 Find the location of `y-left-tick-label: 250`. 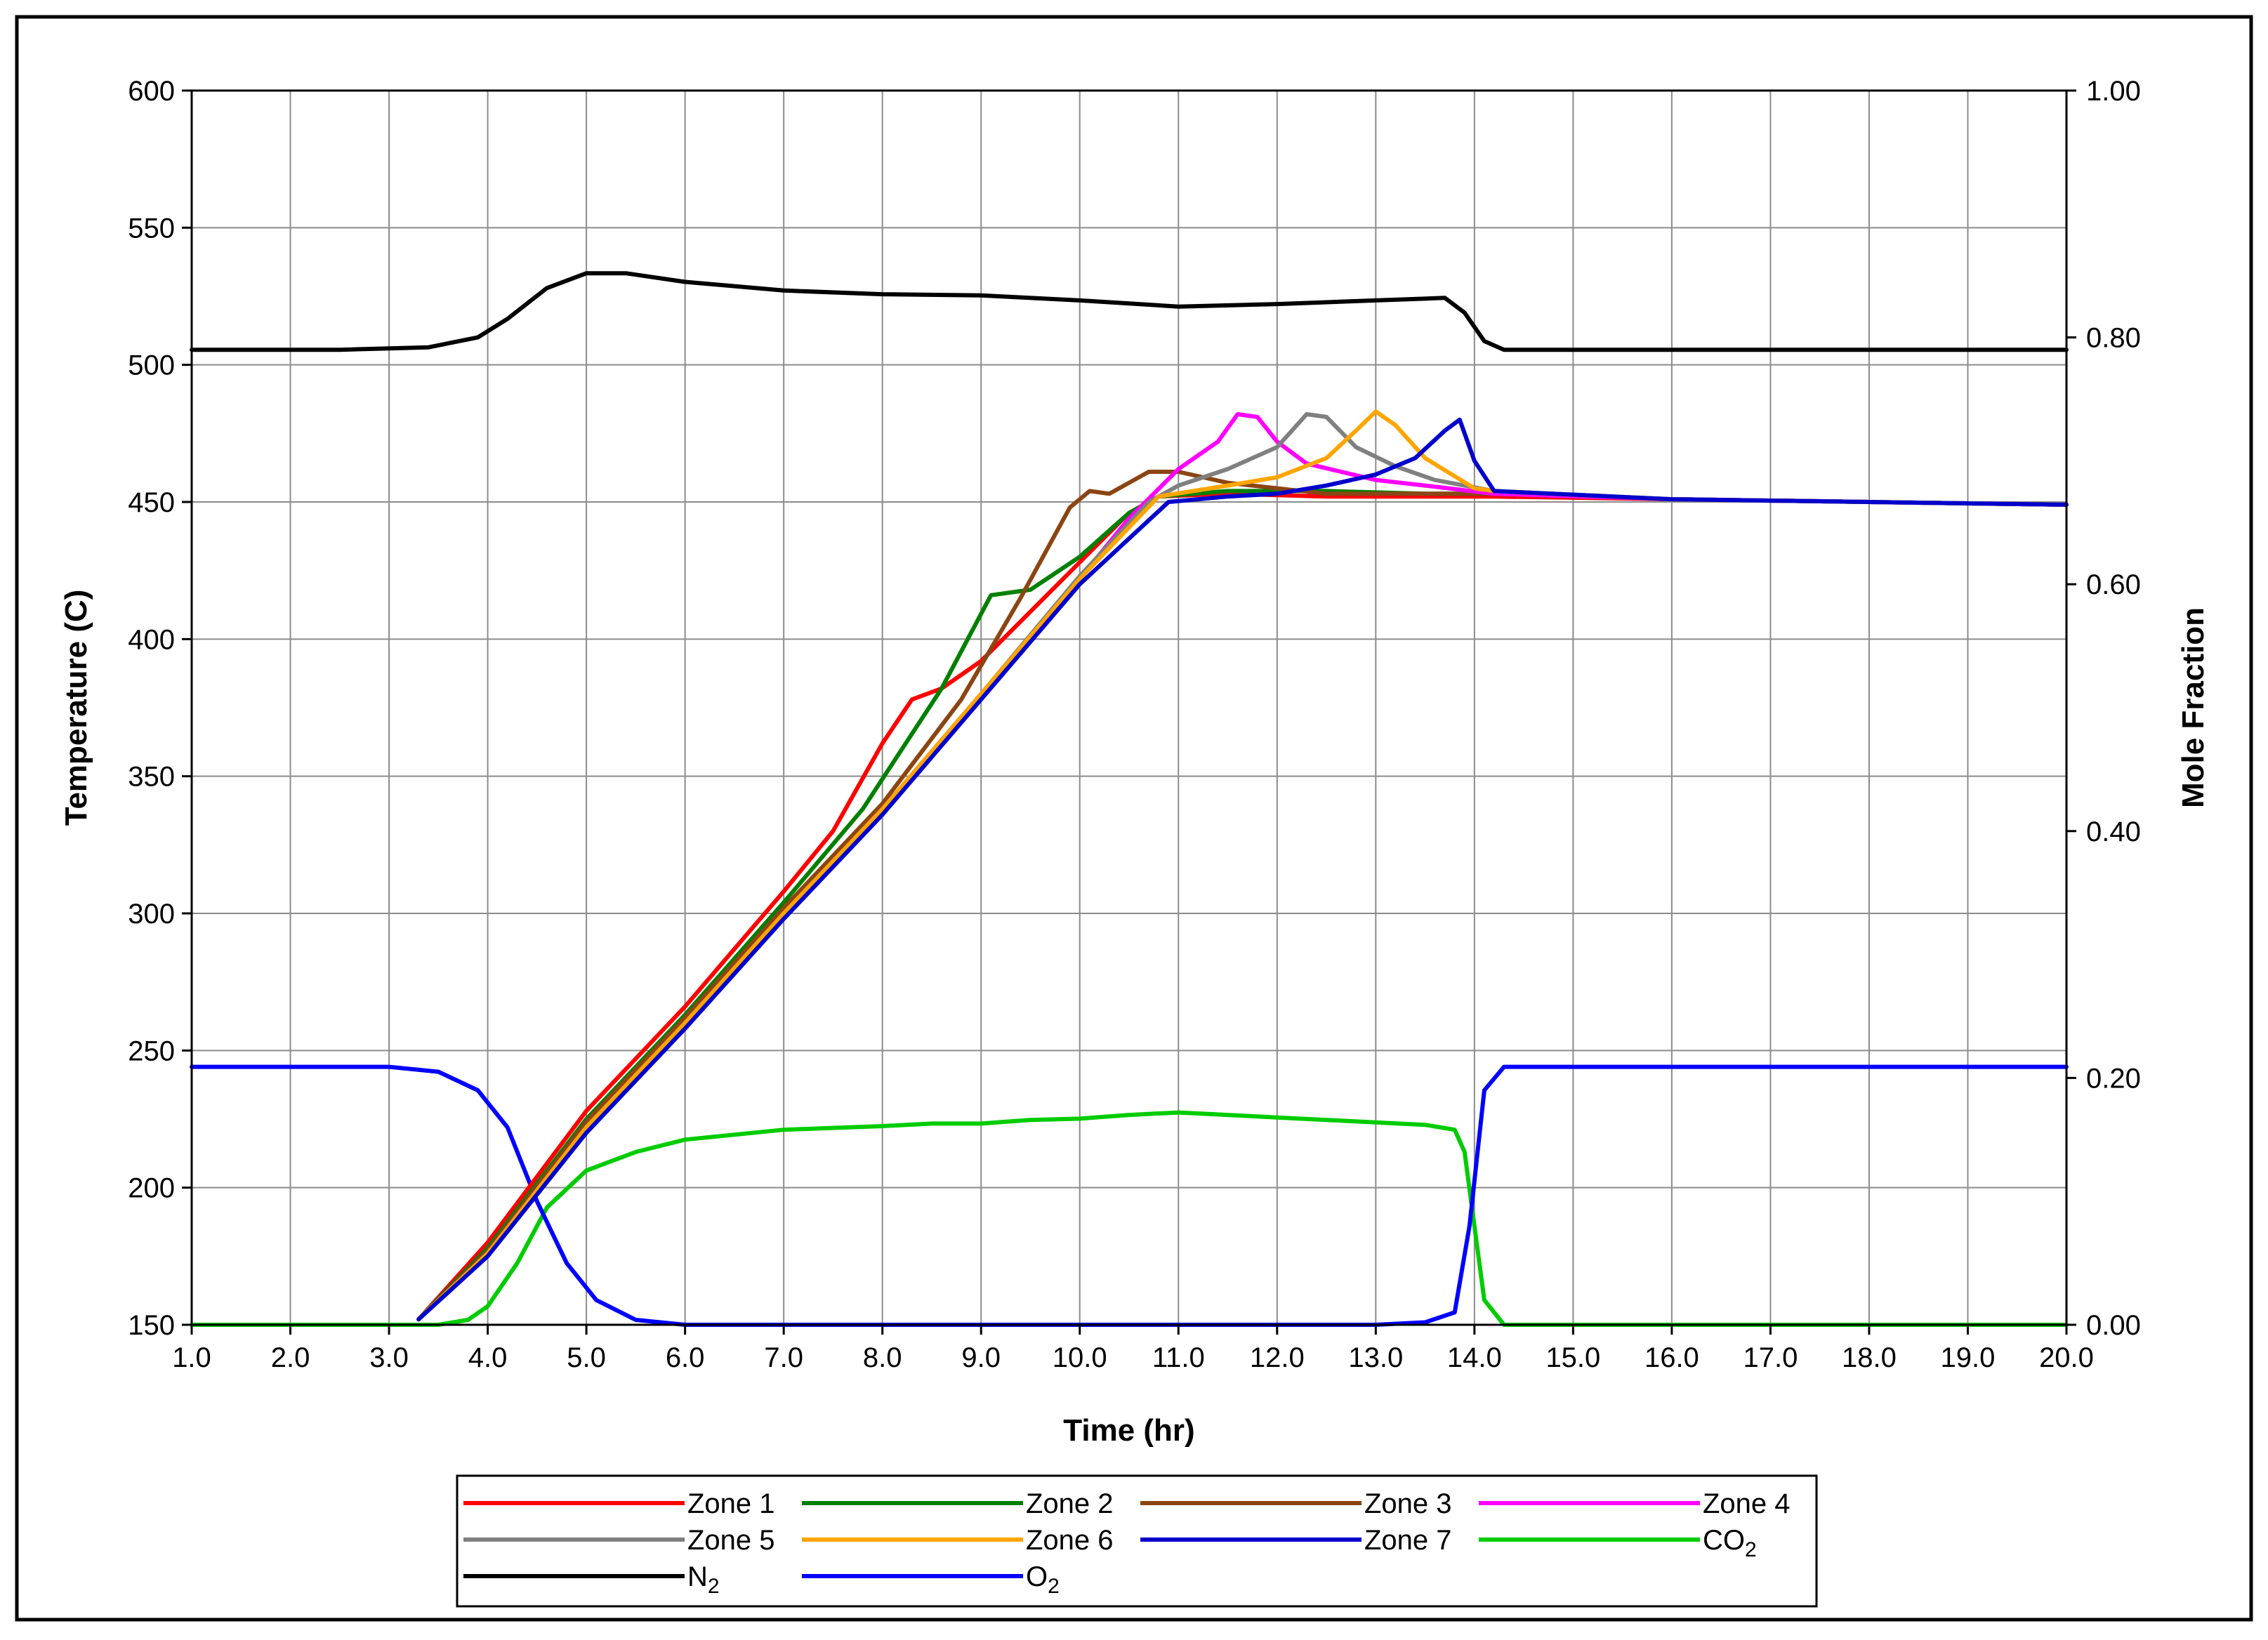

y-left-tick-label: 250 is located at coordinates (151, 1051).